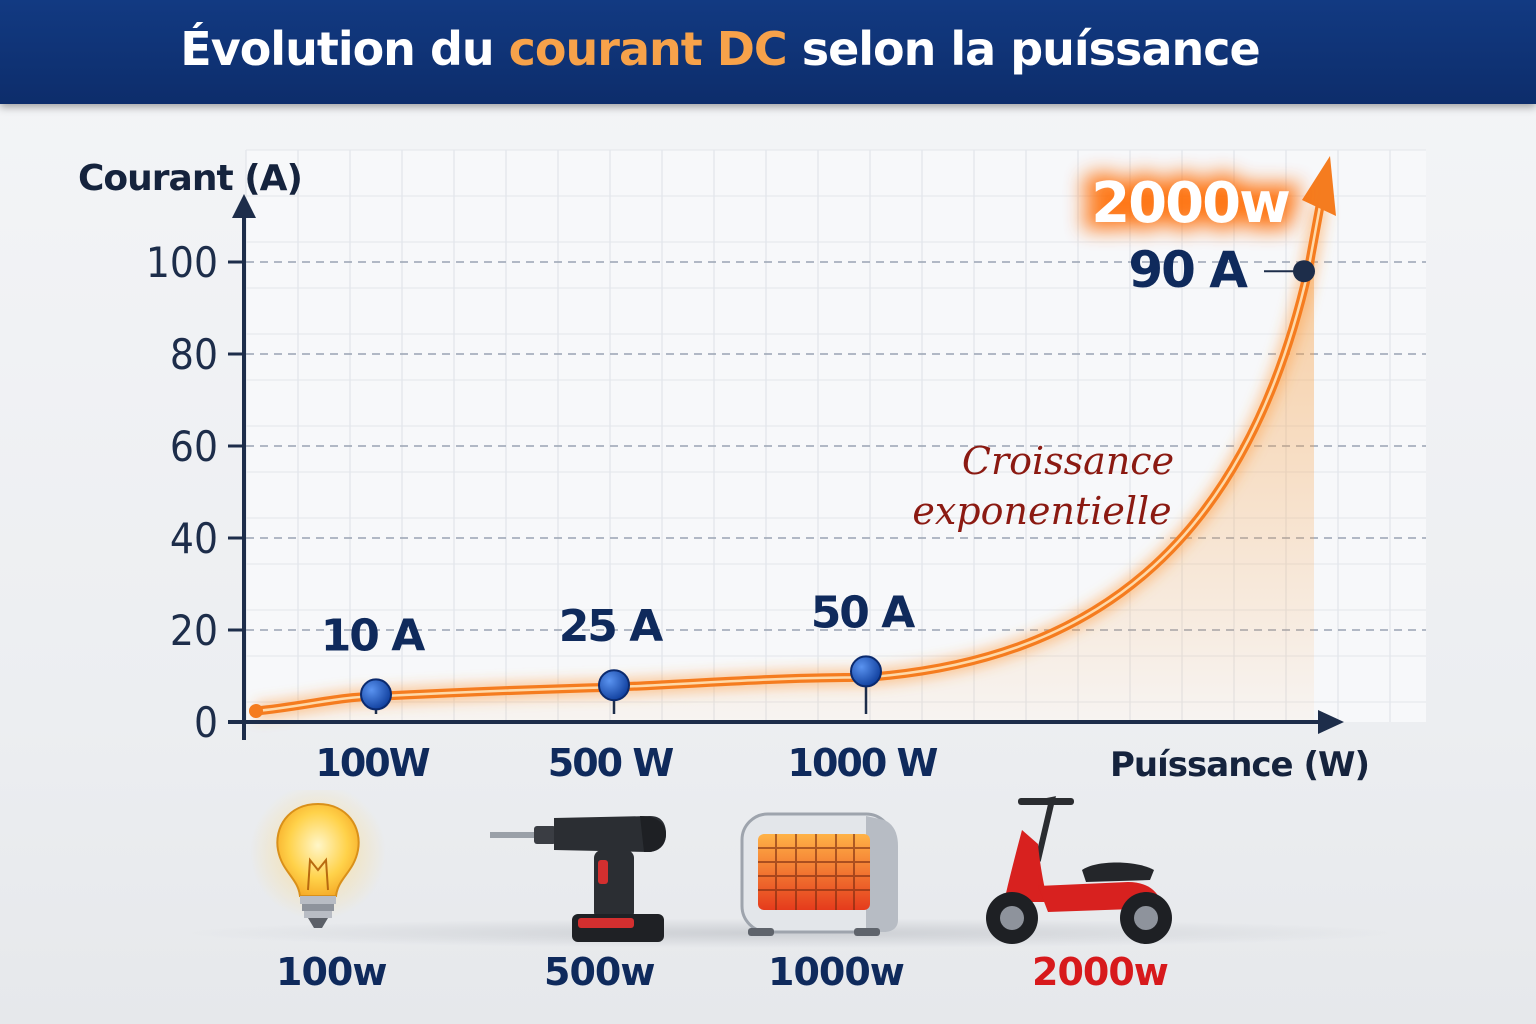  What do you see at coordinates (244, 206) in the screenshot?
I see `y-axis-arrow` at bounding box center [244, 206].